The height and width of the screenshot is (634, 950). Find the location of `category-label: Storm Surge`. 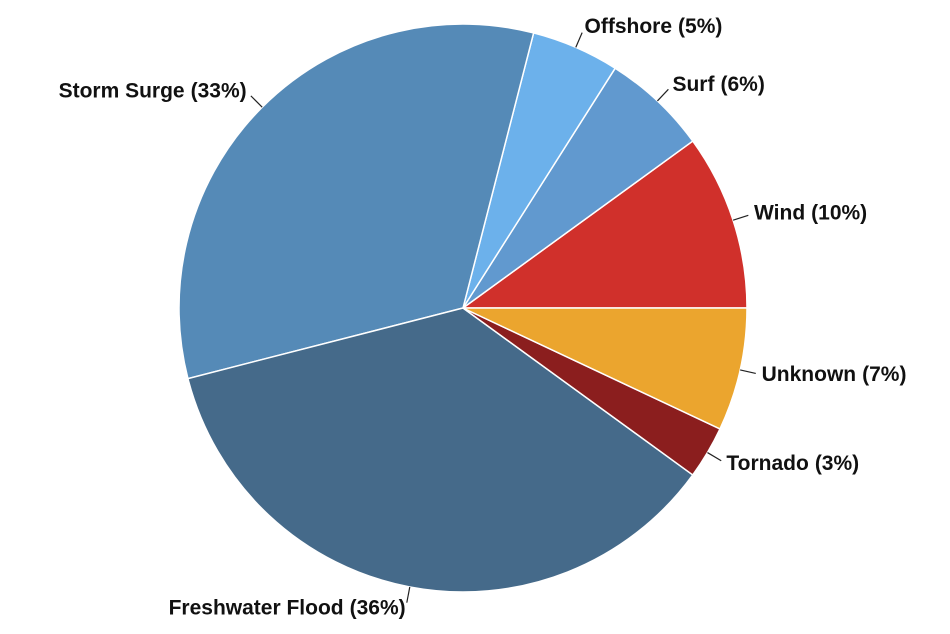

category-label: Storm Surge is located at coordinates (122, 90).